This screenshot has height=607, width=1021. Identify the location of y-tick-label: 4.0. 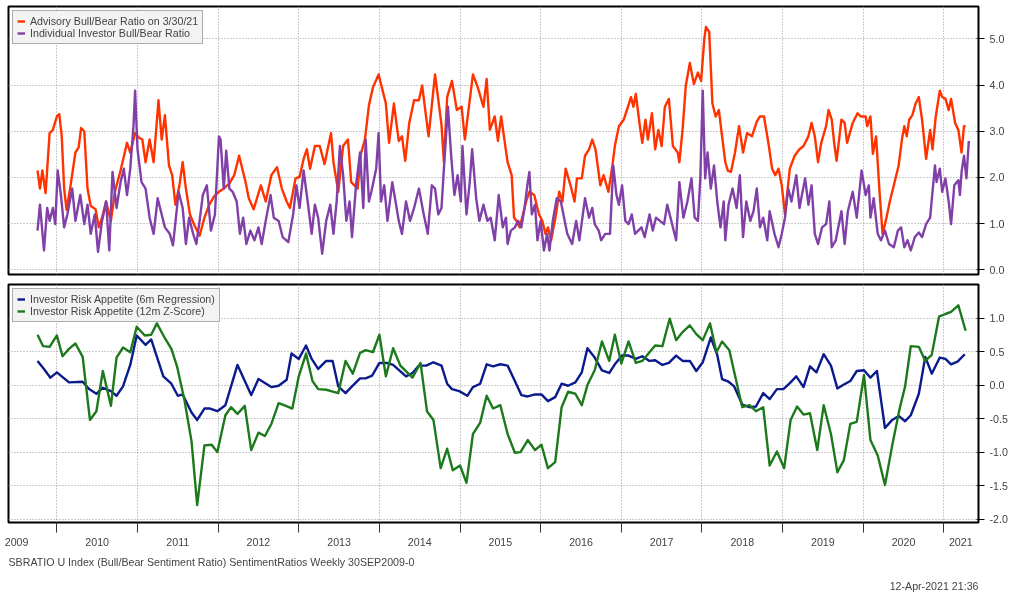
(997, 85).